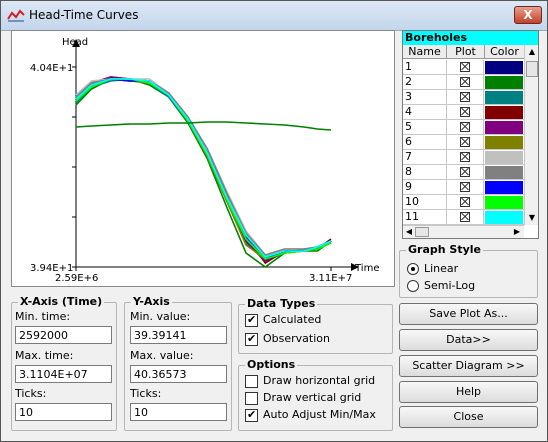 This screenshot has height=442, width=548. What do you see at coordinates (274, 16) in the screenshot?
I see `title-bar: Head-Time Curves X` at bounding box center [274, 16].